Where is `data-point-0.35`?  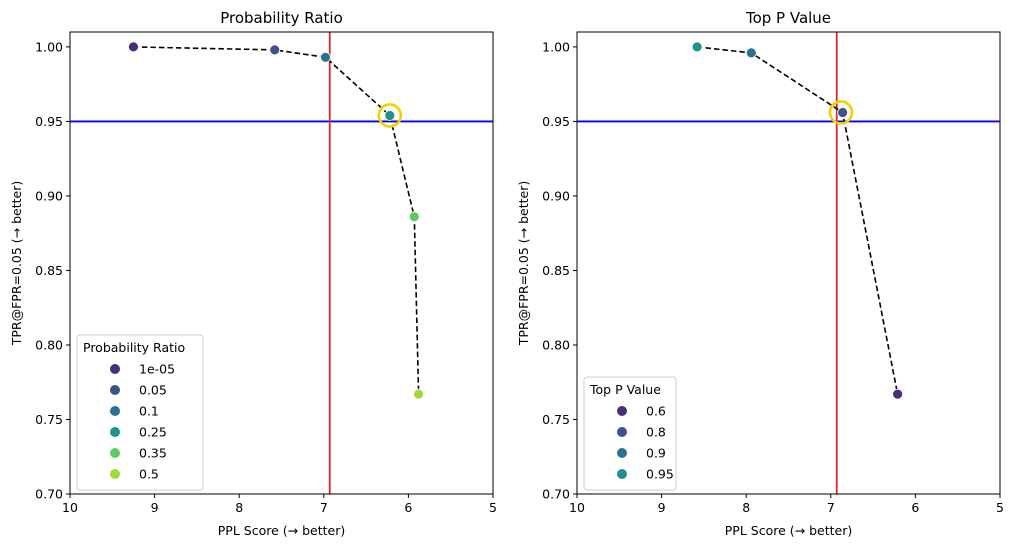 data-point-0.35 is located at coordinates (414, 217).